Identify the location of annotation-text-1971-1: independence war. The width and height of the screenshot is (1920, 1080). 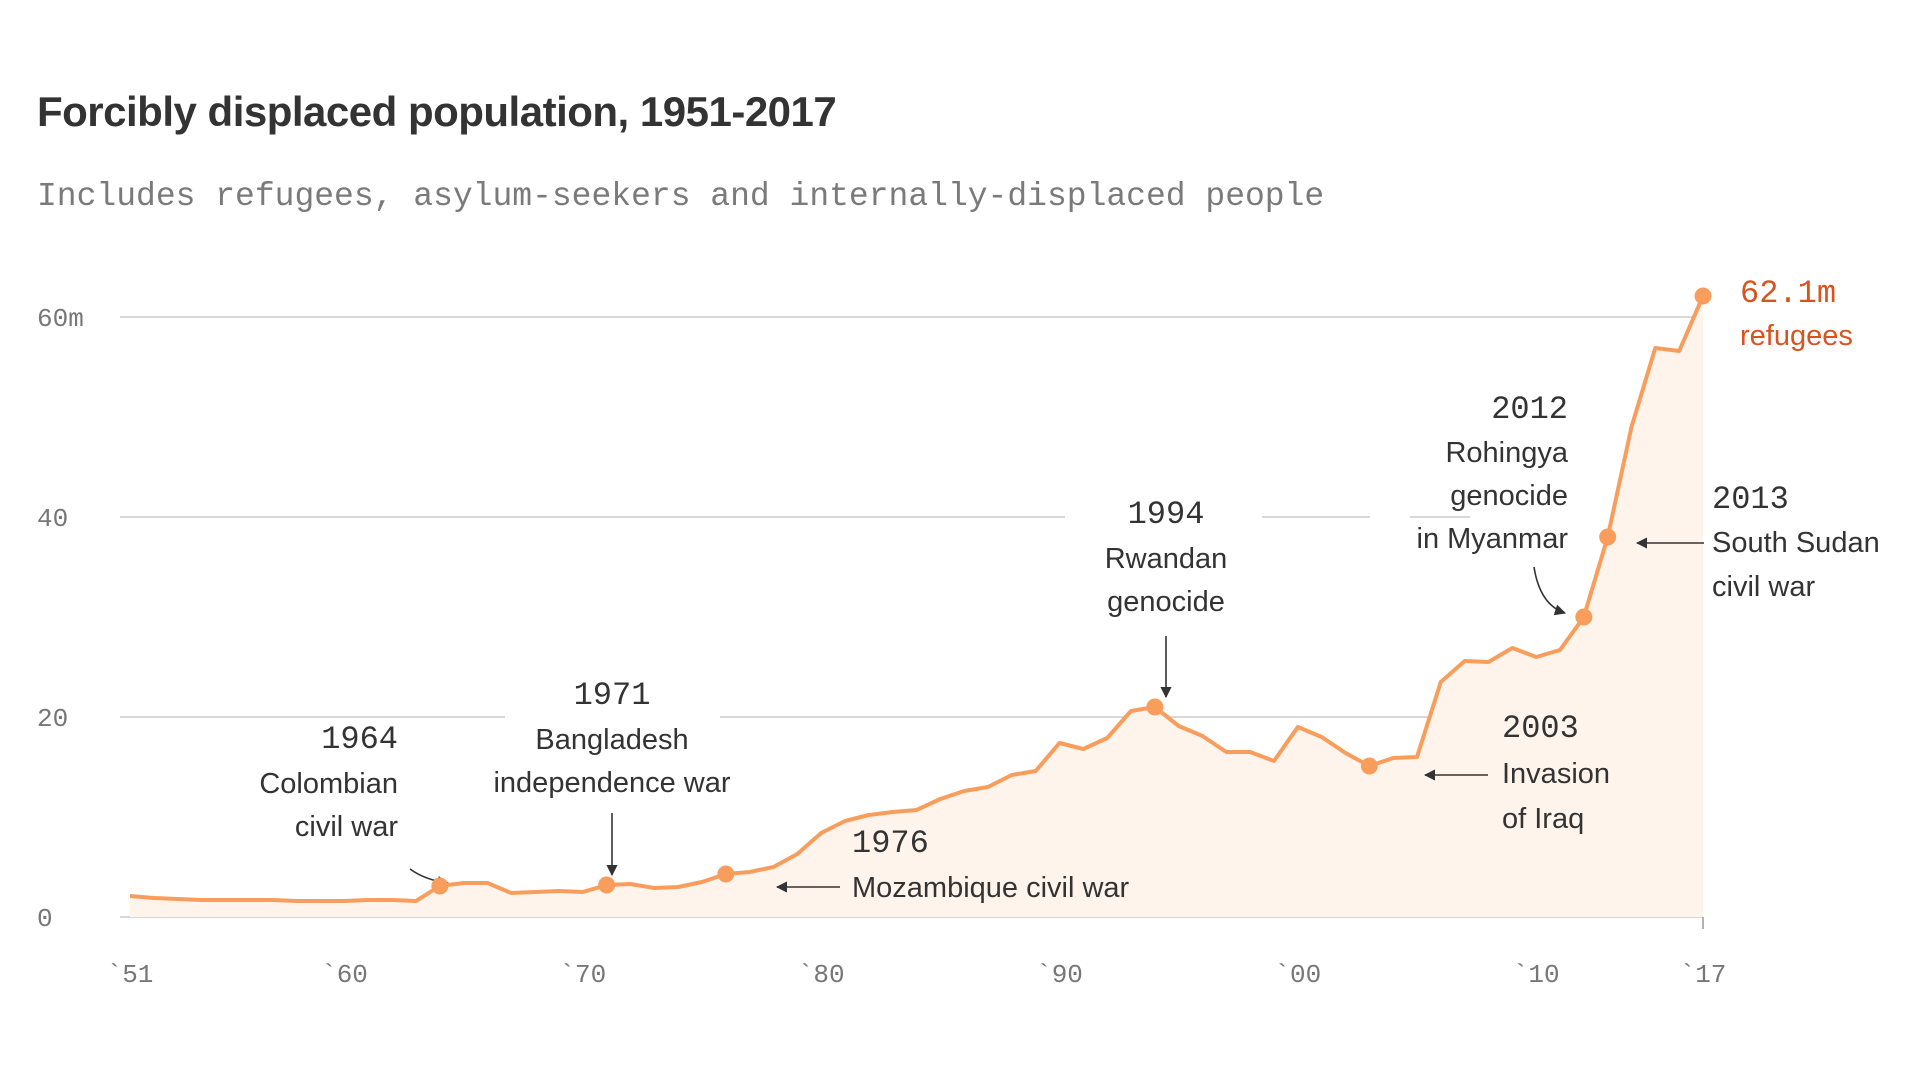
(611, 783).